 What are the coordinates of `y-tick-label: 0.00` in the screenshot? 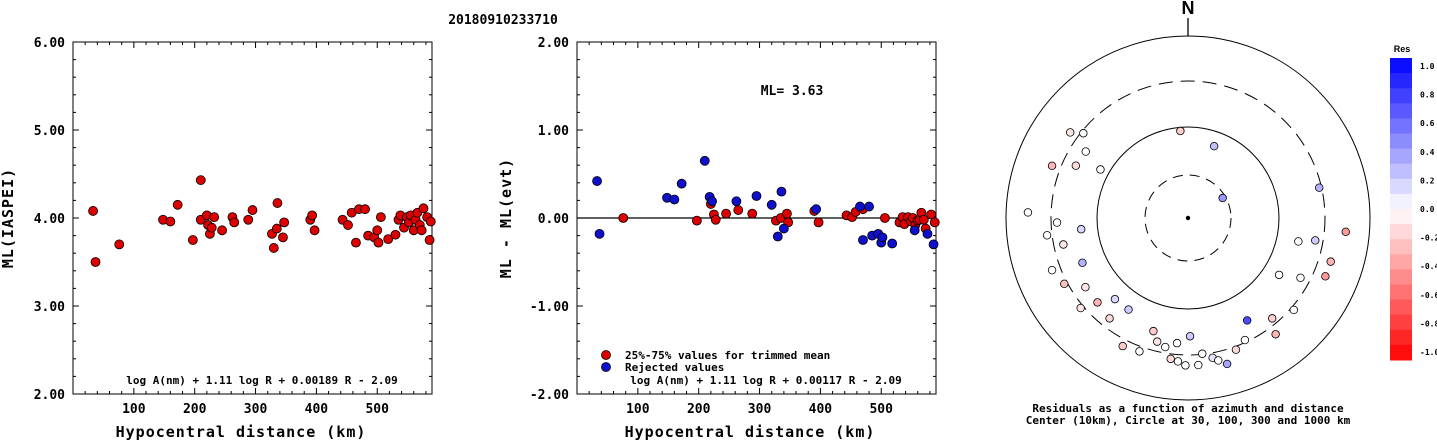 It's located at (553, 219).